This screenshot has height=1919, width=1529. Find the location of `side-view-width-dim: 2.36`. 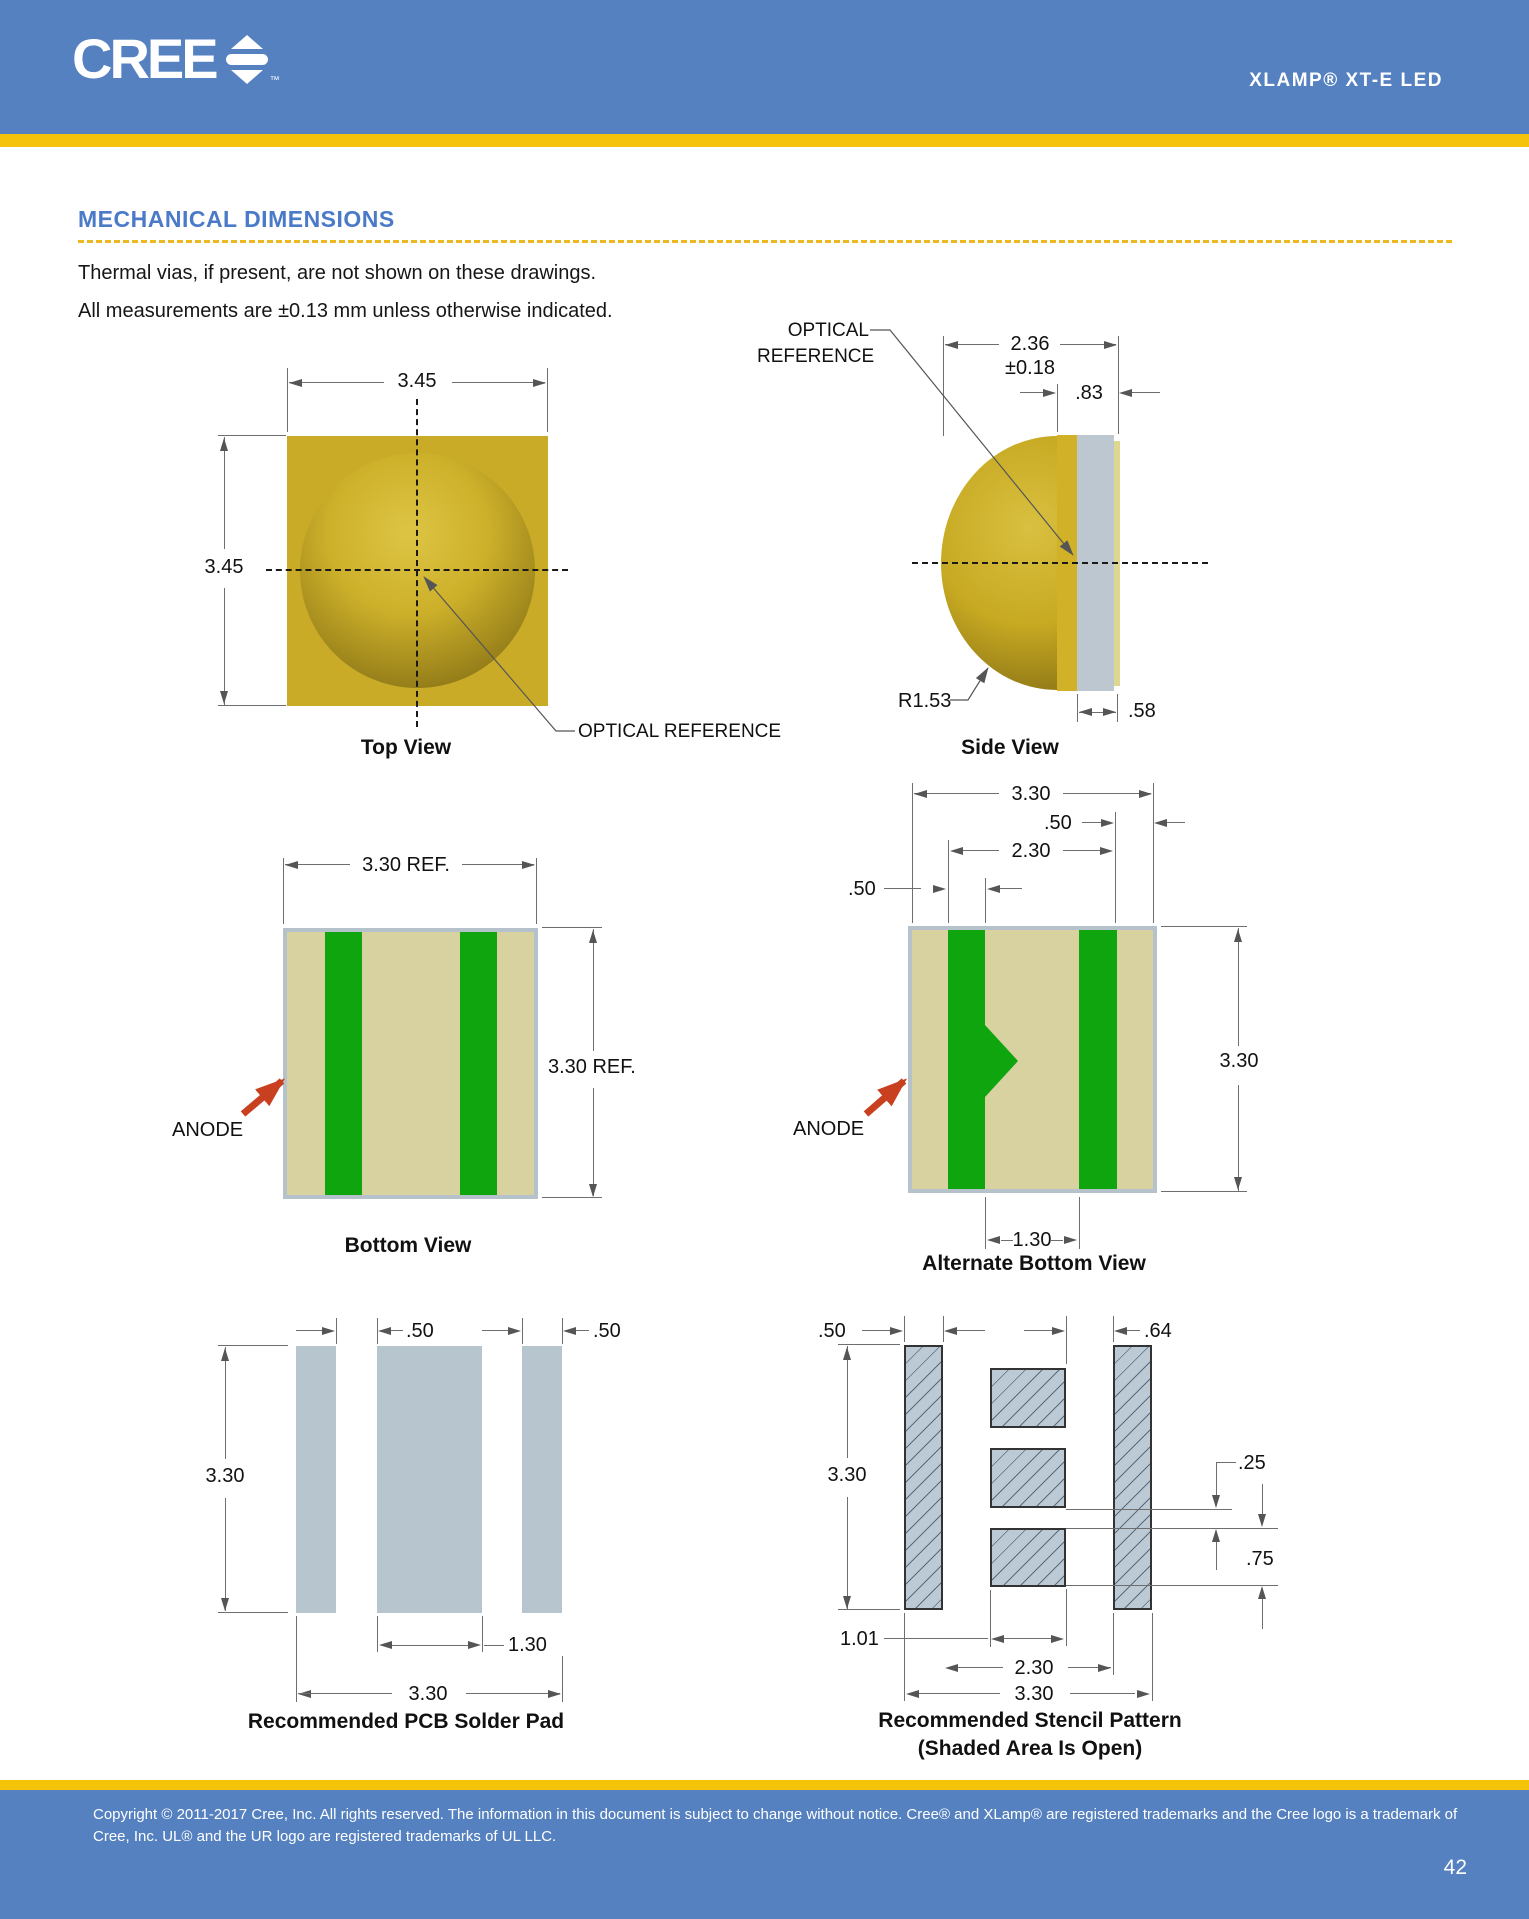

side-view-width-dim: 2.36 is located at coordinates (1030, 344).